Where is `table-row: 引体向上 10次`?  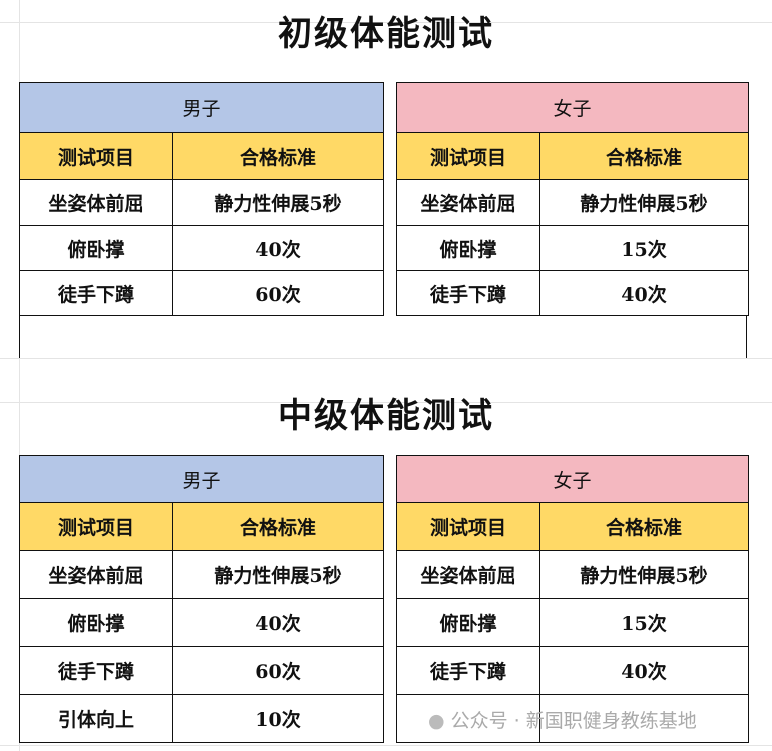
table-row: 引体向上 10次 is located at coordinates (201, 718).